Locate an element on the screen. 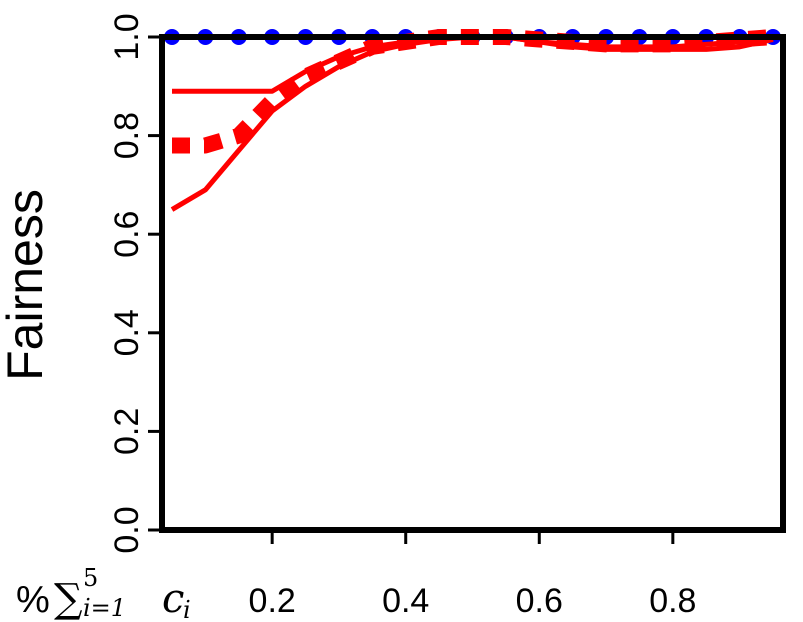  y-tick-label: 0.0 is located at coordinates (127, 529).